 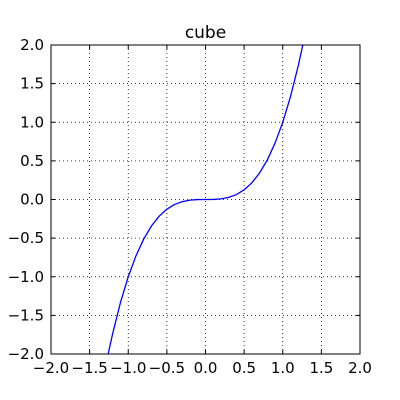 What do you see at coordinates (205, 33) in the screenshot?
I see `chart-title: cube` at bounding box center [205, 33].